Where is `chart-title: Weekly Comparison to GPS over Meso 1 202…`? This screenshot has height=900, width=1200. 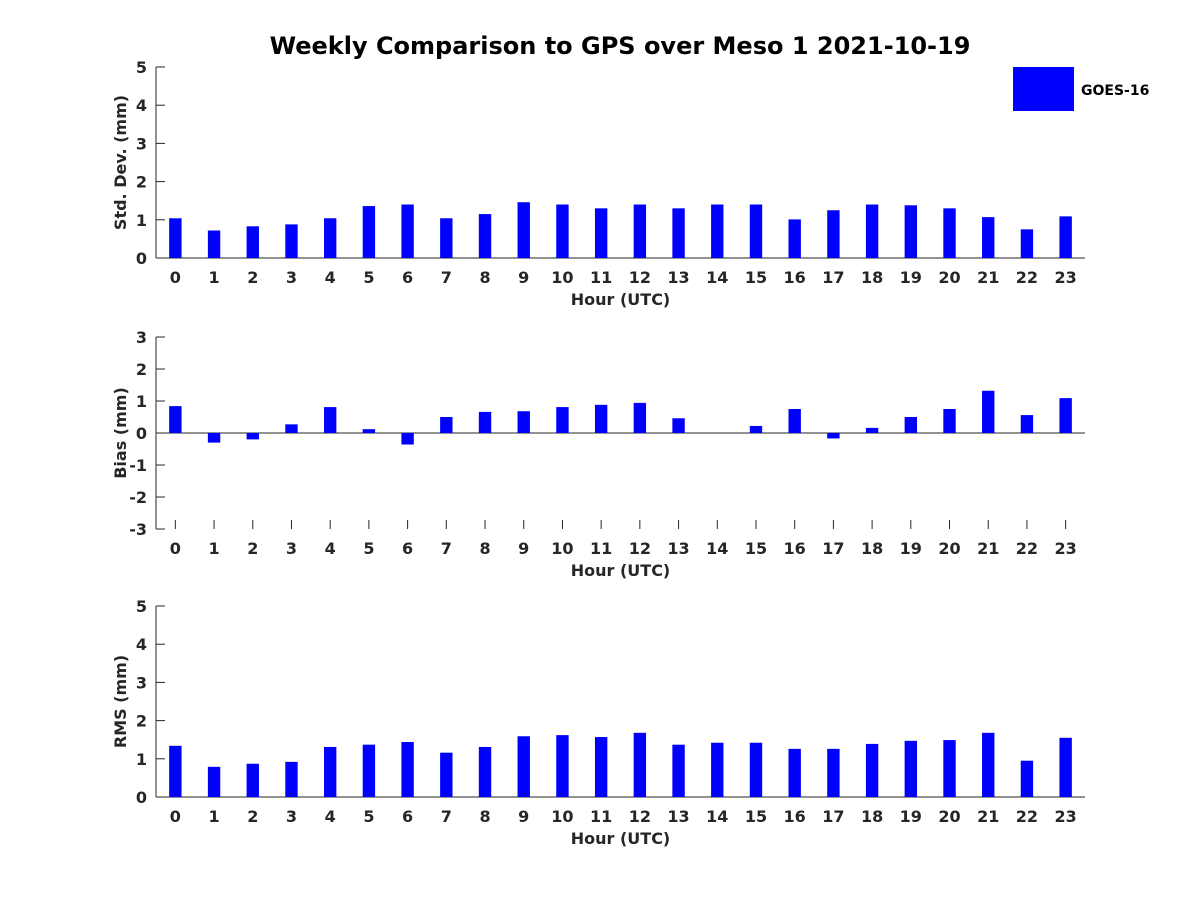 chart-title: Weekly Comparison to GPS over Meso 1 202… is located at coordinates (620, 46).